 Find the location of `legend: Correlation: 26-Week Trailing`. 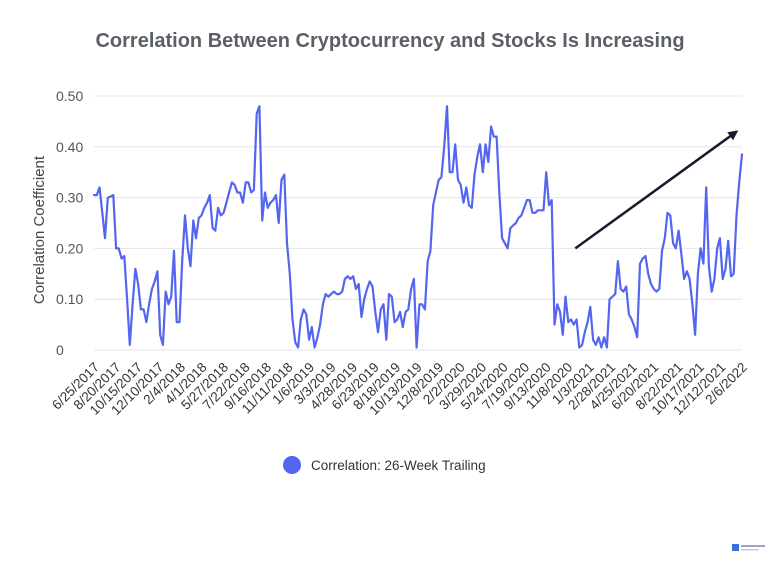

legend: Correlation: 26-Week Trailing is located at coordinates (384, 465).